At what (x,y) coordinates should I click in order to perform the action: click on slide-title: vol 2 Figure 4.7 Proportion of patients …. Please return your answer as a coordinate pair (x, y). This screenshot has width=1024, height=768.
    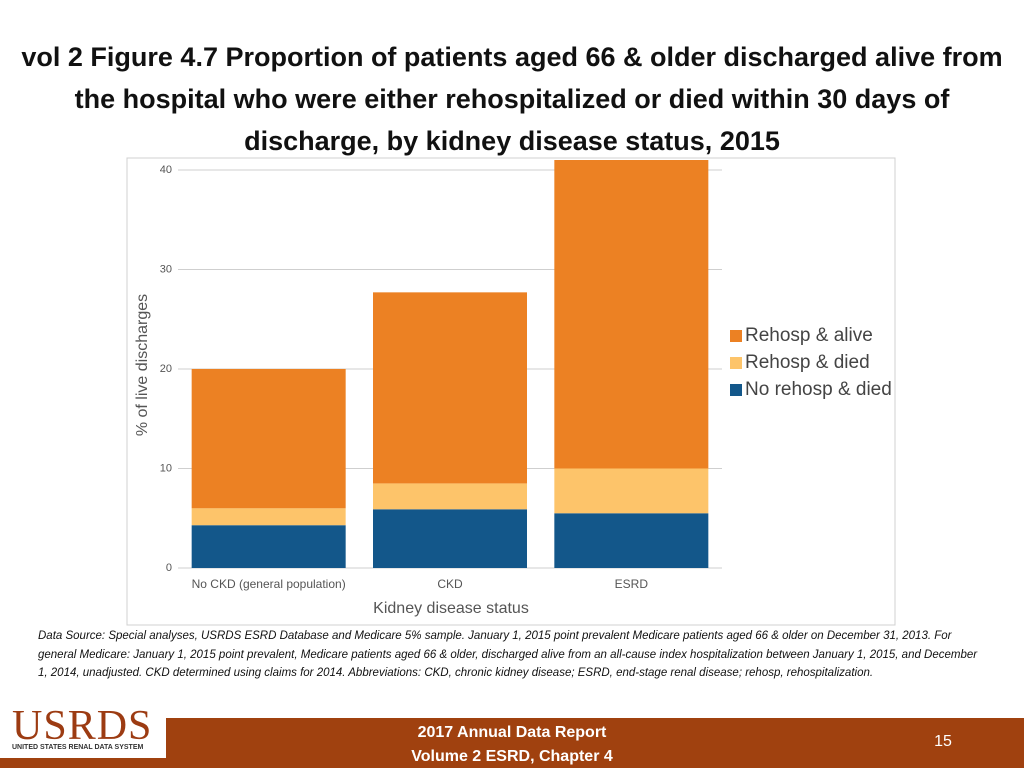
    Looking at the image, I should click on (512, 99).